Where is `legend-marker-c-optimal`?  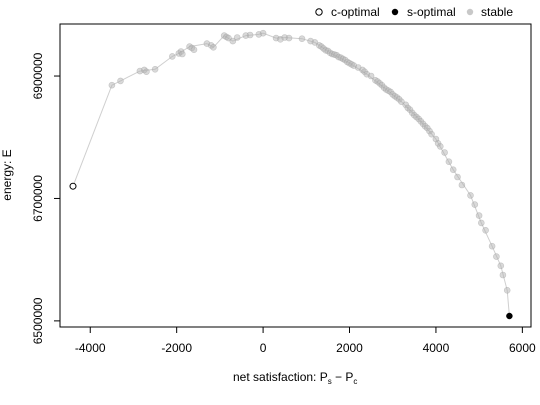 legend-marker-c-optimal is located at coordinates (319, 12).